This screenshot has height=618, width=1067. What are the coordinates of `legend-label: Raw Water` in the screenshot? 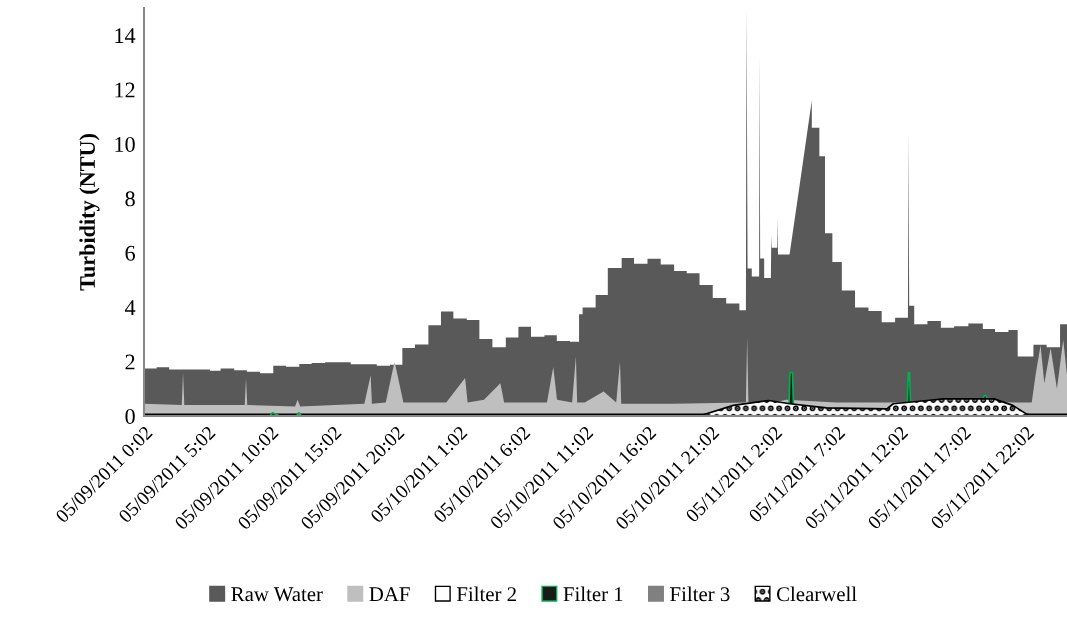 It's located at (277, 594).